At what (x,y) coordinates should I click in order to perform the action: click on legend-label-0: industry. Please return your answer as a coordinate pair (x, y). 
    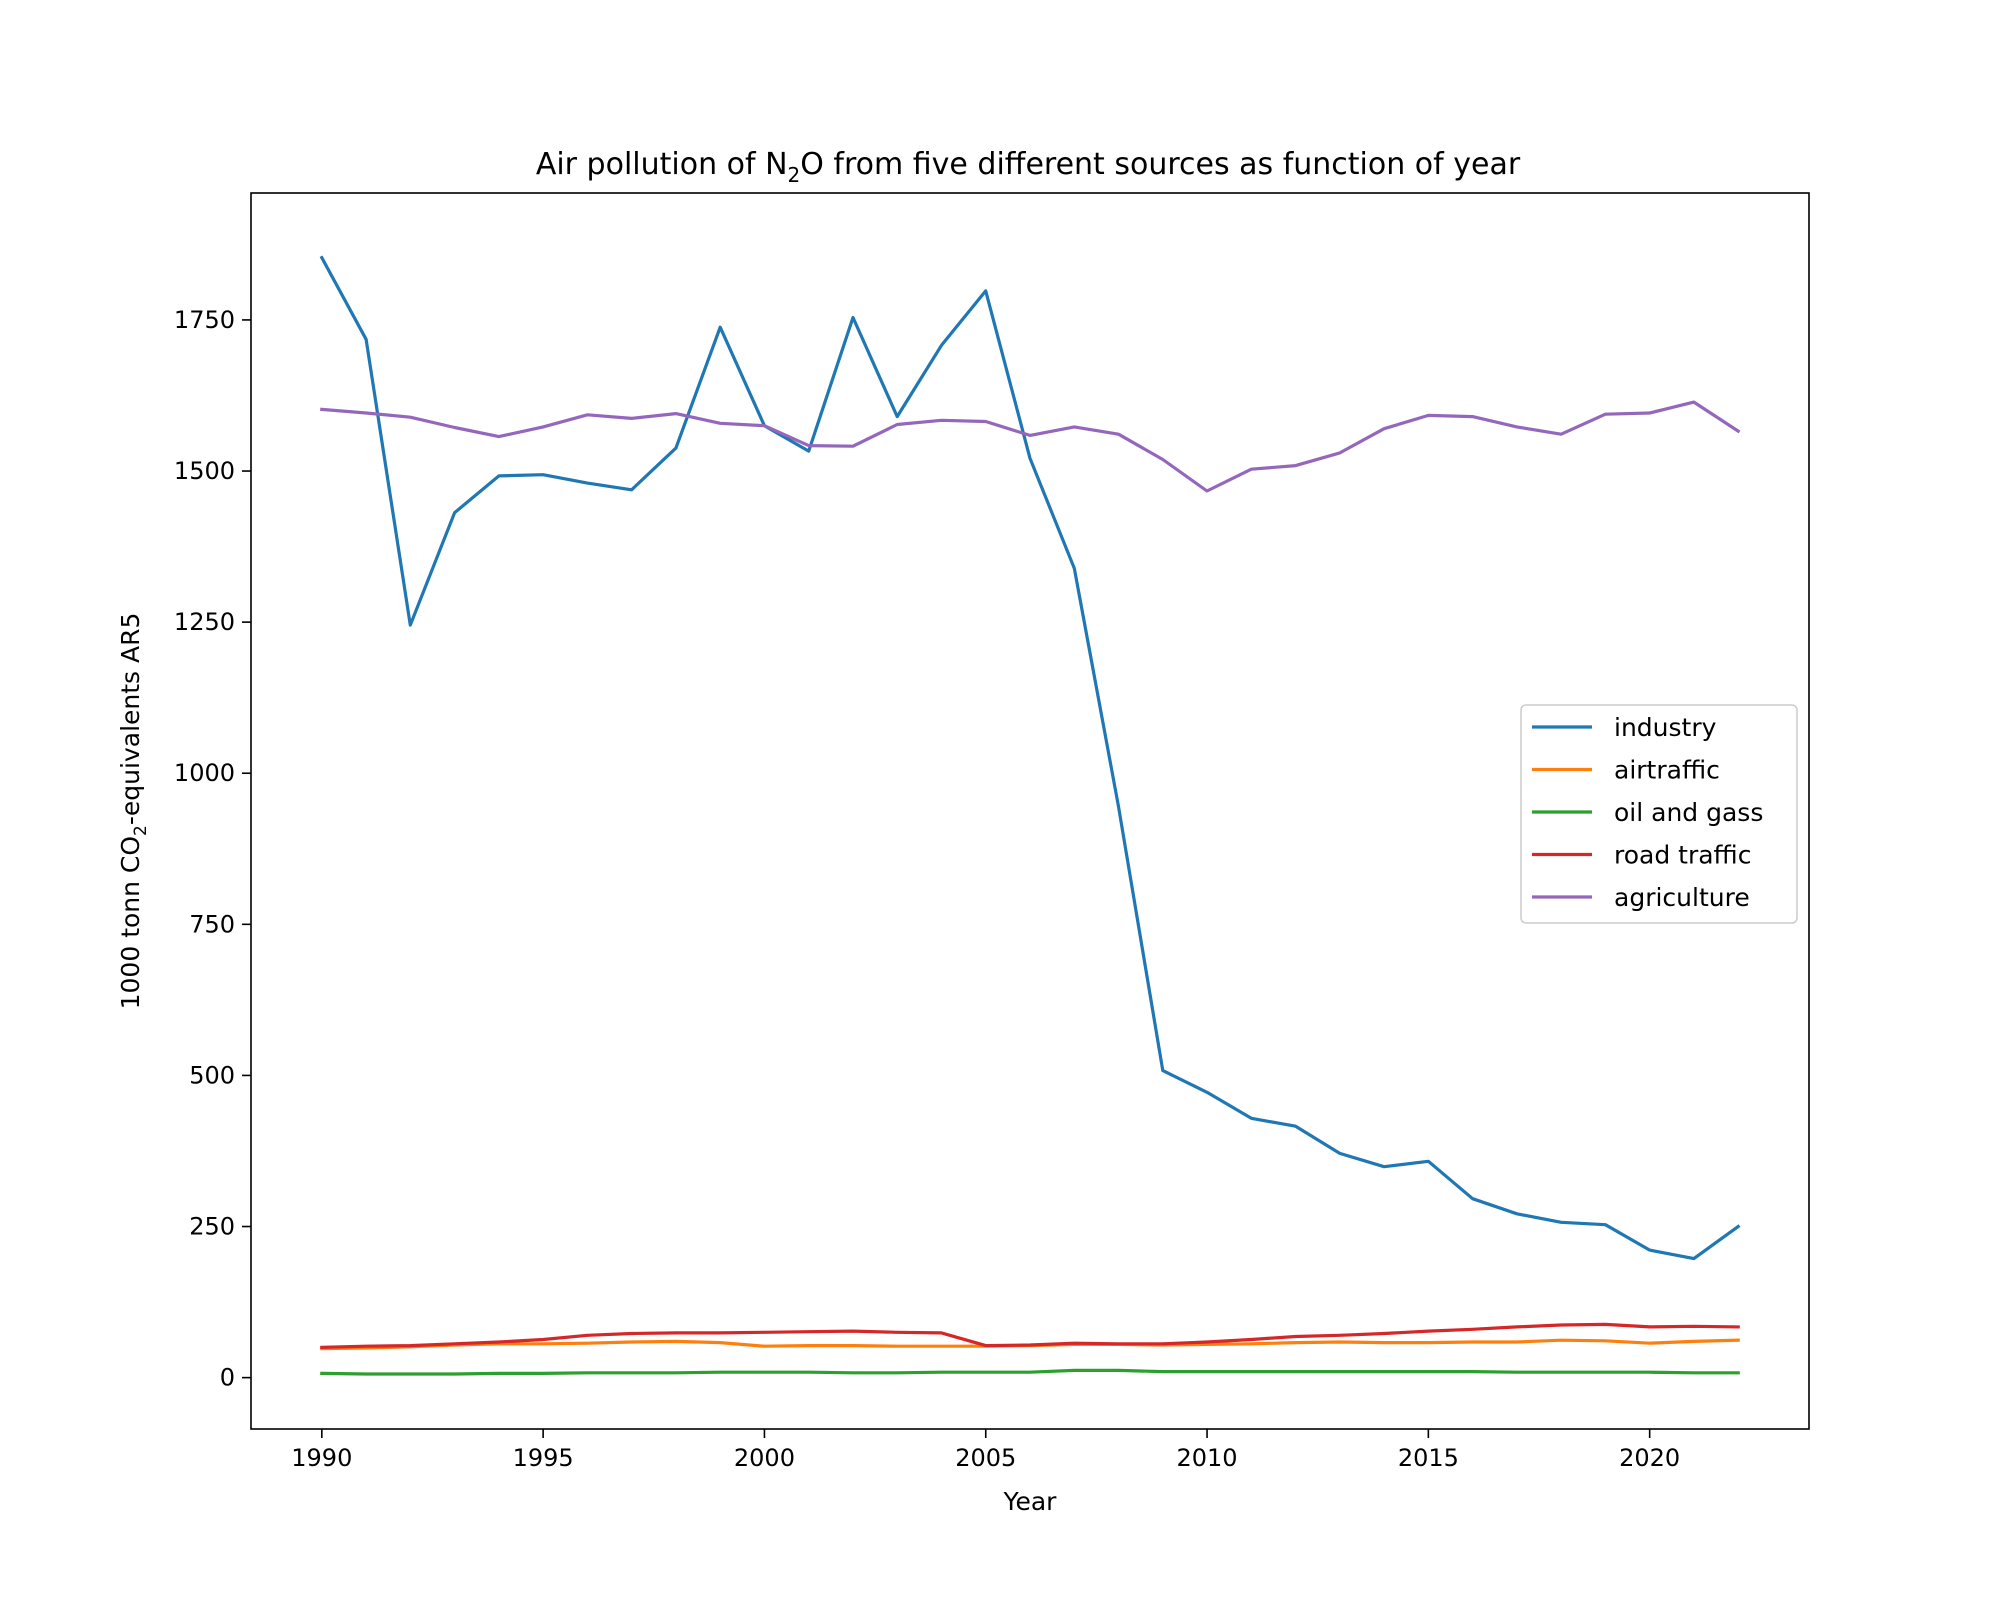
    Looking at the image, I should click on (1665, 727).